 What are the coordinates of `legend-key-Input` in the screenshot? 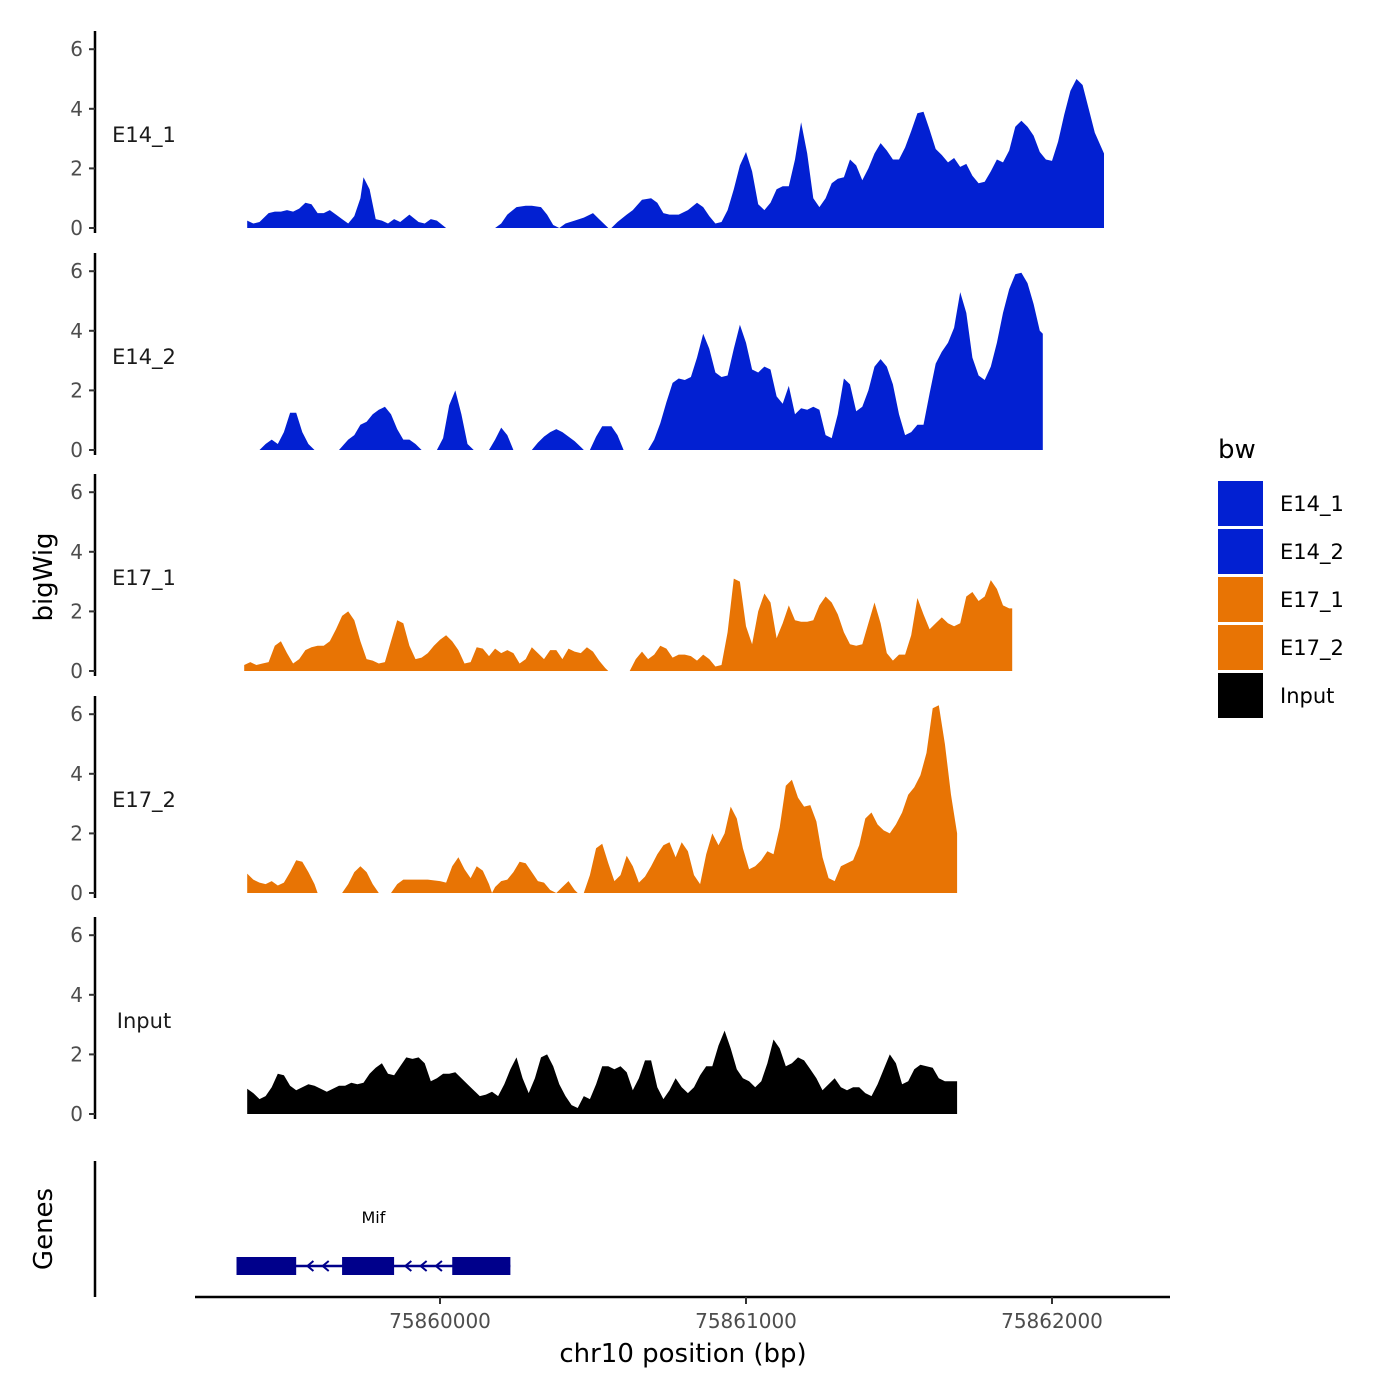 It's located at (1240, 695).